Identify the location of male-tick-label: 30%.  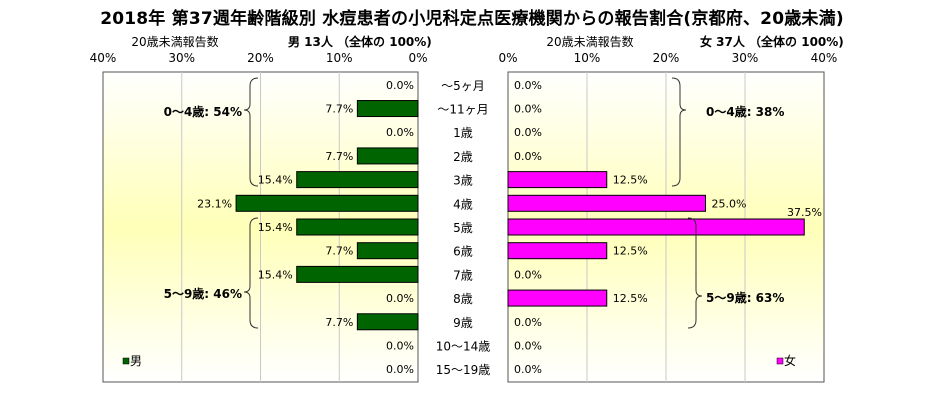
(181, 58).